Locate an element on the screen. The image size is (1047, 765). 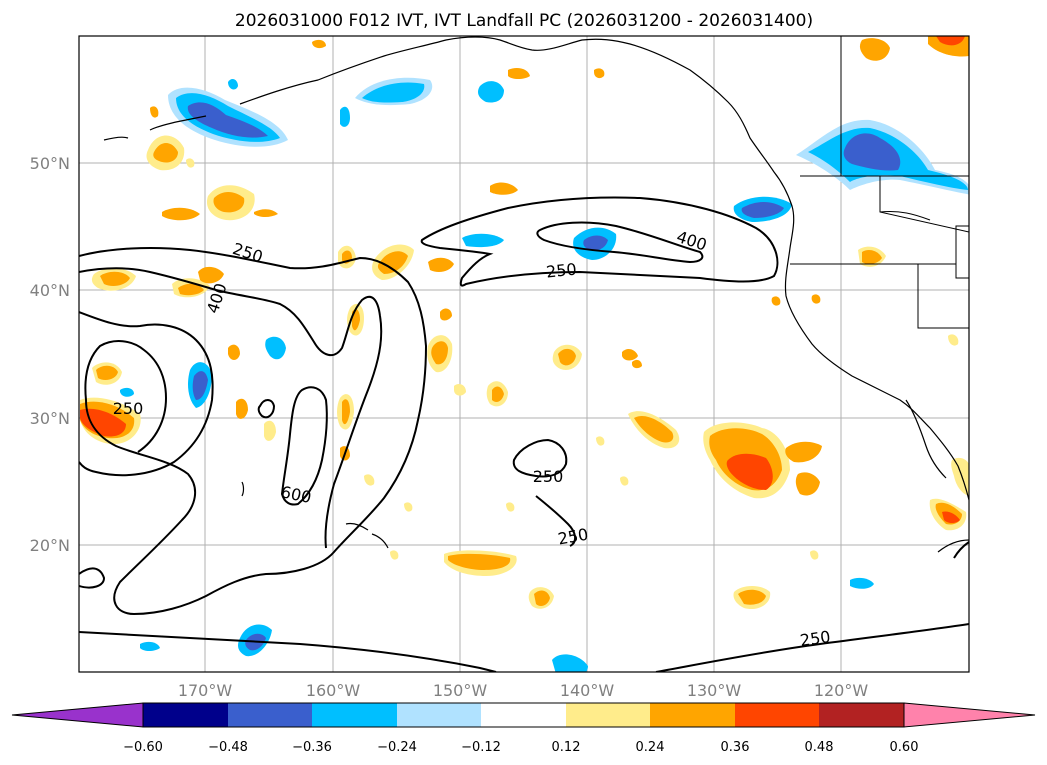
lon-label-150w: 150°W is located at coordinates (460, 690).